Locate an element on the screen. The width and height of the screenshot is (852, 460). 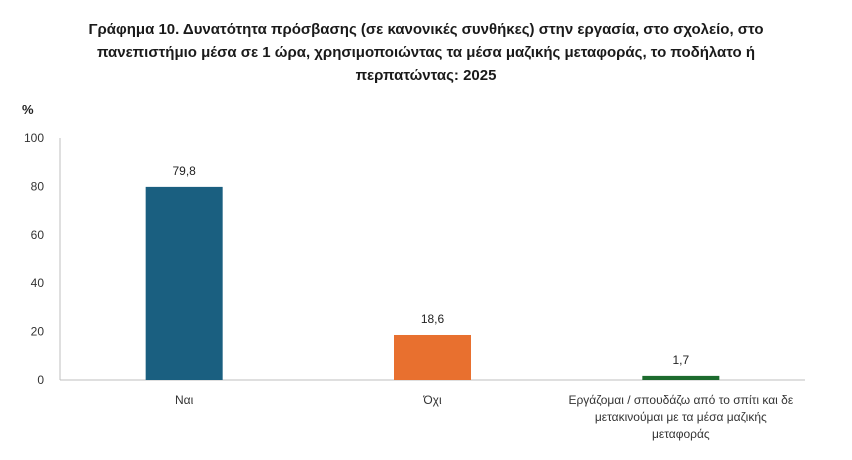
y-tick-label: 0 is located at coordinates (40, 380).